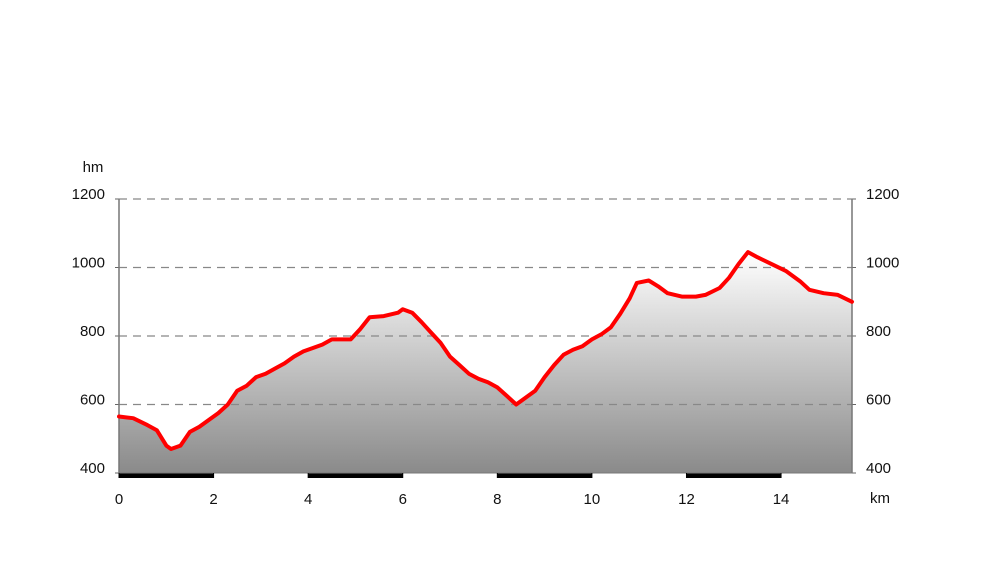 The width and height of the screenshot is (1000, 584). What do you see at coordinates (878, 468) in the screenshot?
I see `y2-tick-label: 400` at bounding box center [878, 468].